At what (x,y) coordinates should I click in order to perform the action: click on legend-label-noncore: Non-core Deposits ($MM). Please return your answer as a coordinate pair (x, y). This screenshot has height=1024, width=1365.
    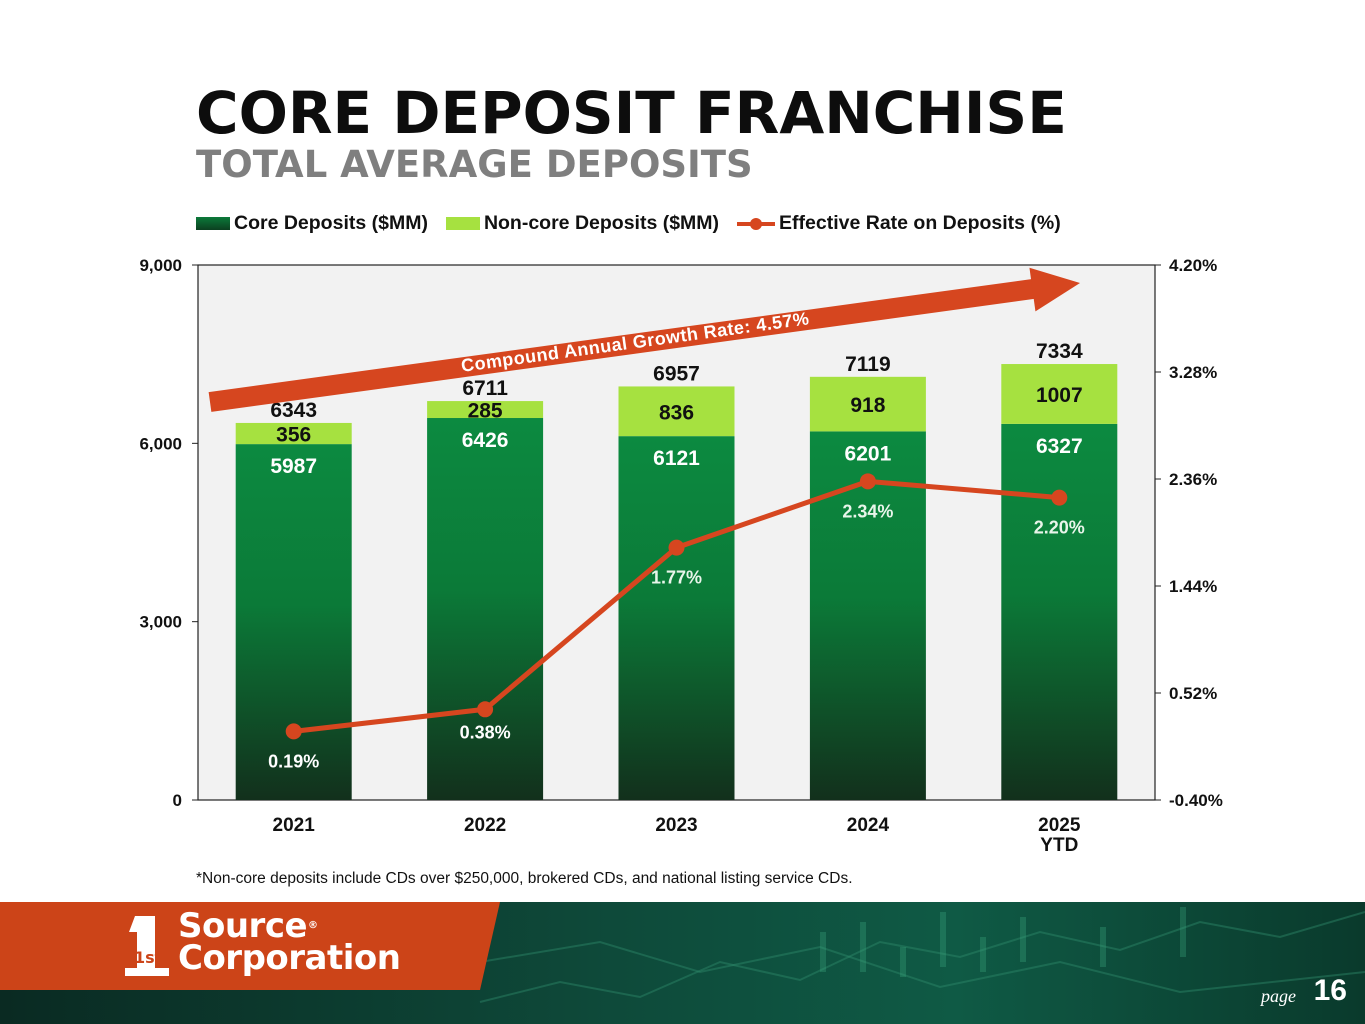
    Looking at the image, I should click on (601, 223).